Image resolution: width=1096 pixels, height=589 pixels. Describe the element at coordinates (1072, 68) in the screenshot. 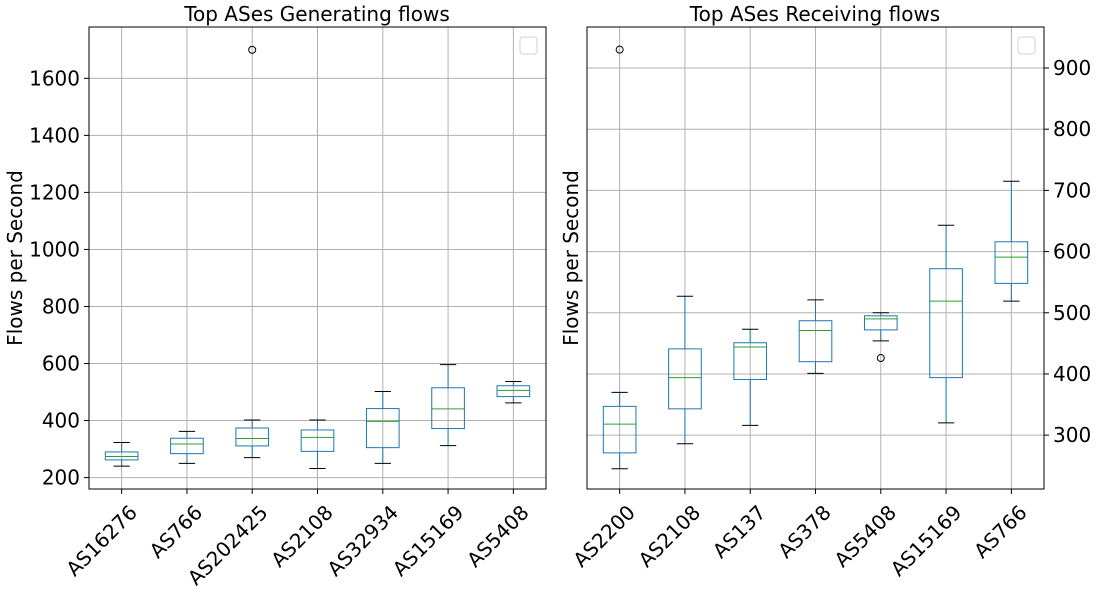

I see `y-tick-label-6: 900` at that location.